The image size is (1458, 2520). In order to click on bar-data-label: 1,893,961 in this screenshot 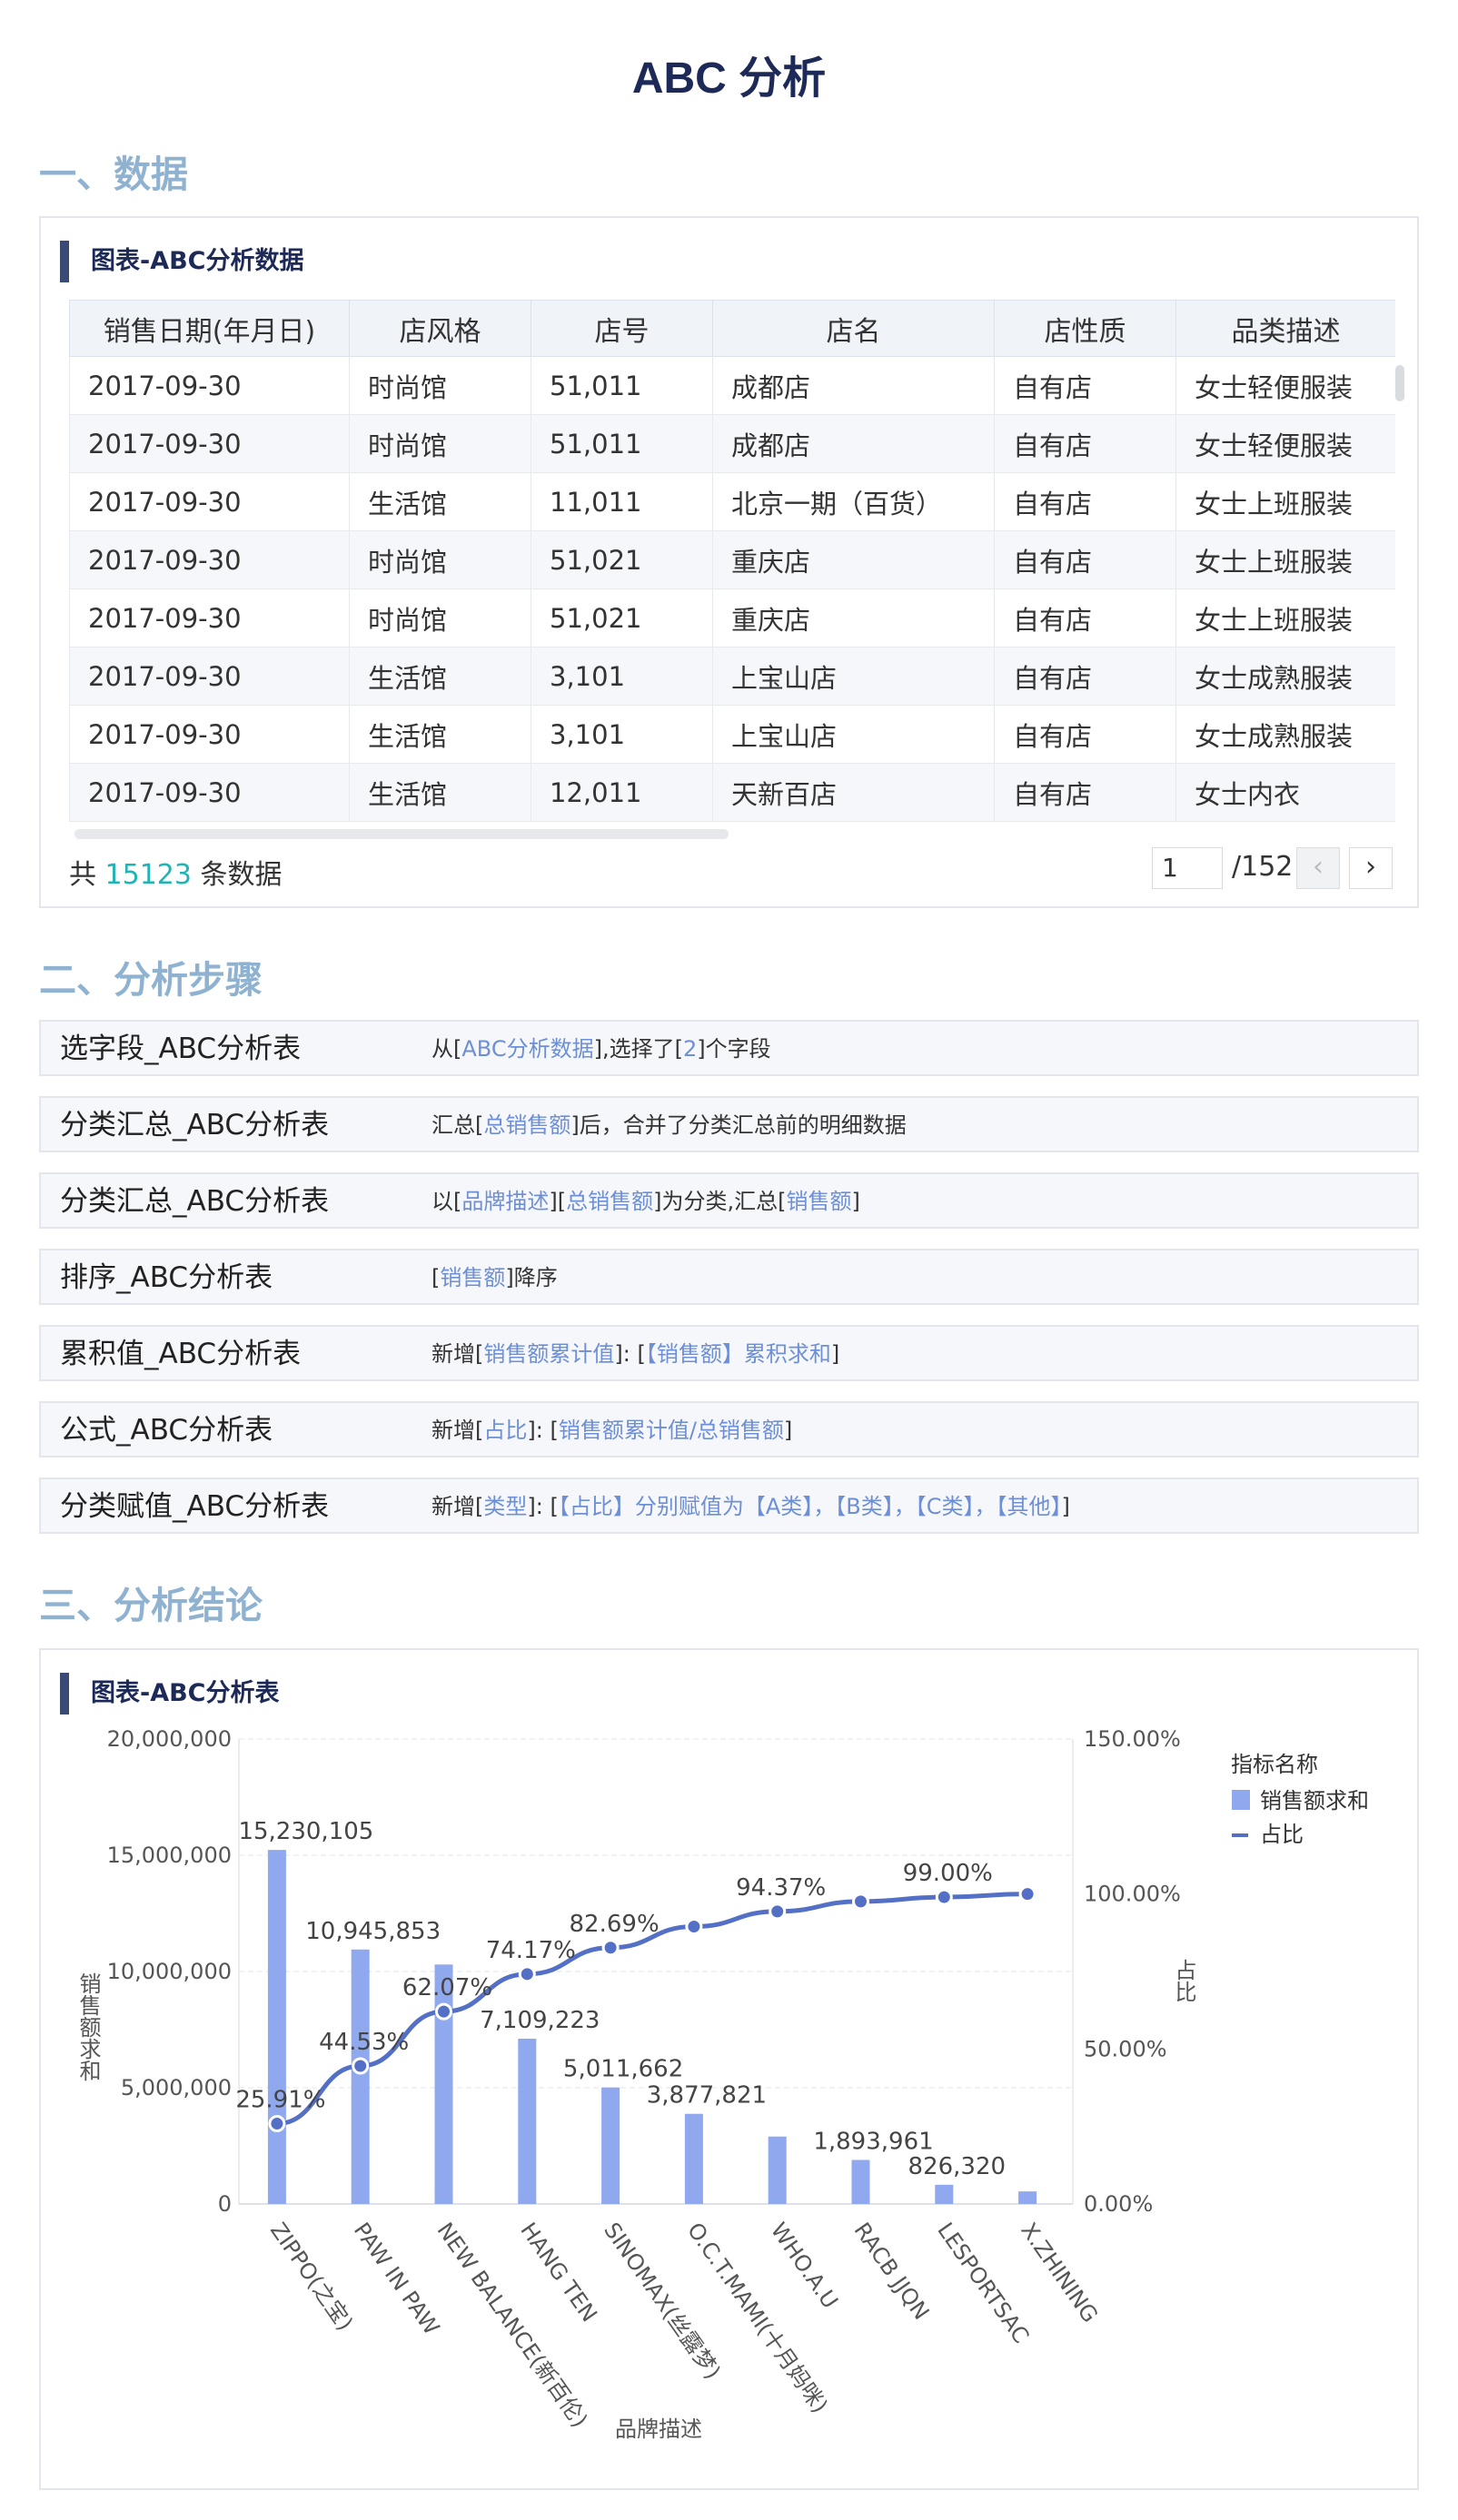, I will do `click(873, 2143)`.